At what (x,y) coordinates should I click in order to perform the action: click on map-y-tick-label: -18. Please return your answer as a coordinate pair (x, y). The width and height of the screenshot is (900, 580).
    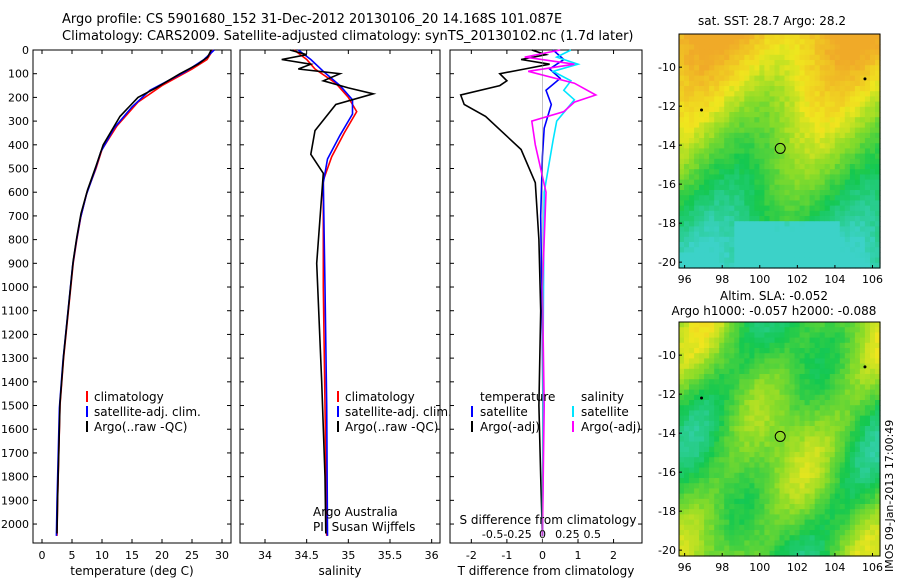
    Looking at the image, I should click on (667, 511).